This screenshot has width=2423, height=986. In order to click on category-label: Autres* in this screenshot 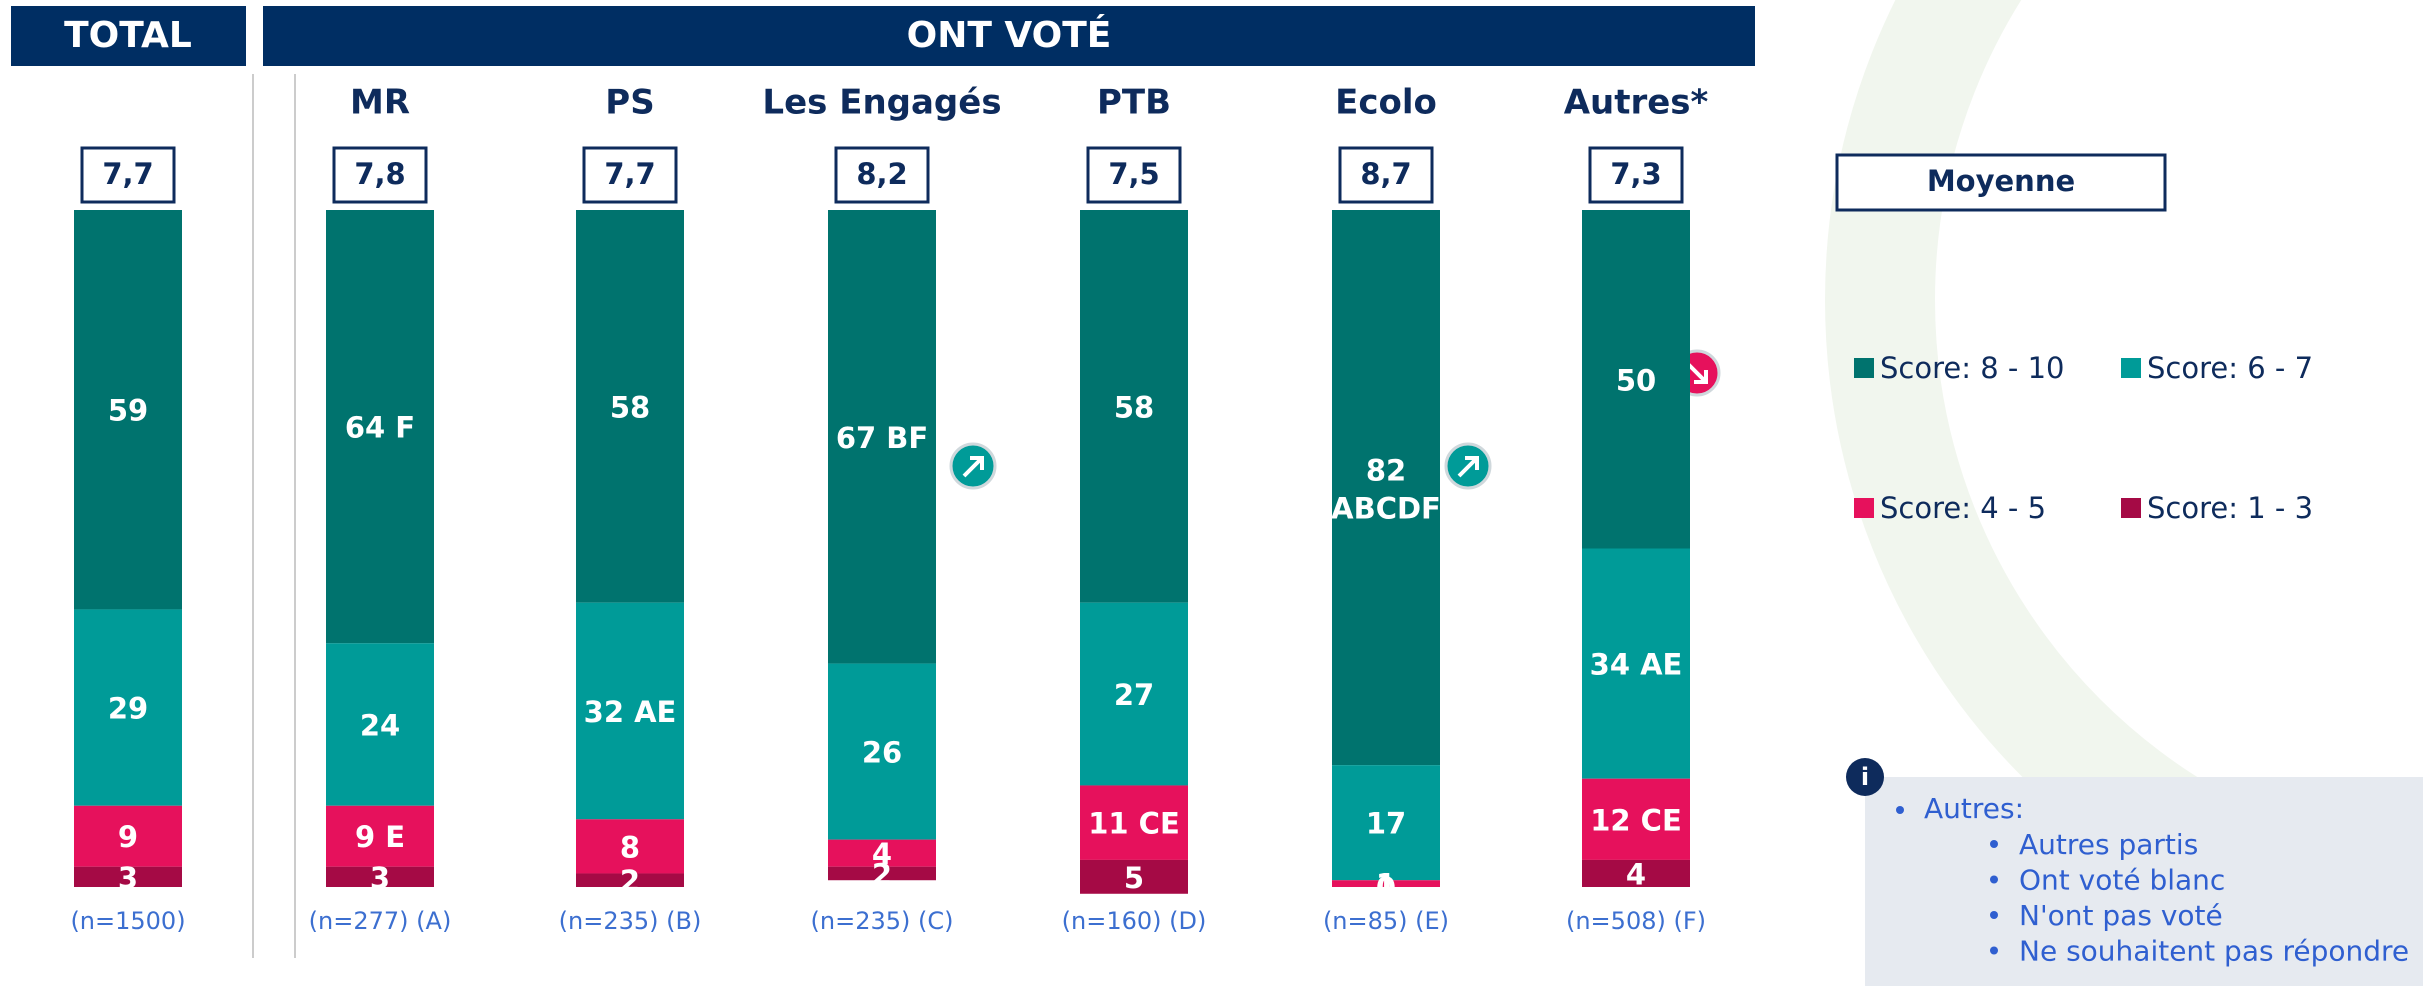, I will do `click(1636, 103)`.